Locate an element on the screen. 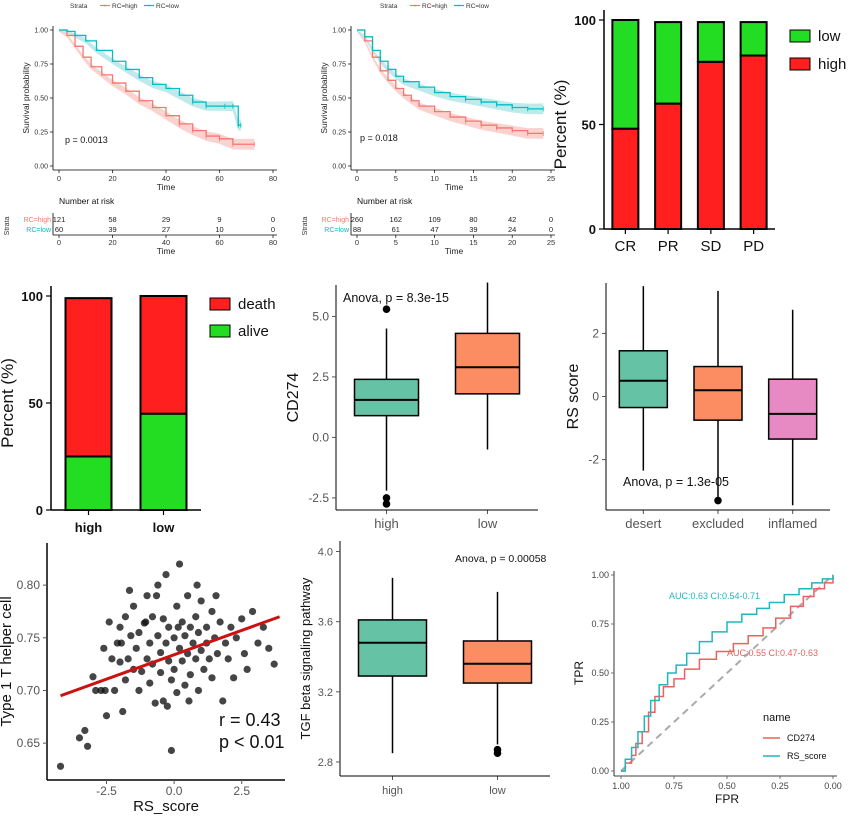 This screenshot has width=850, height=817. category-label: CR is located at coordinates (626, 246).